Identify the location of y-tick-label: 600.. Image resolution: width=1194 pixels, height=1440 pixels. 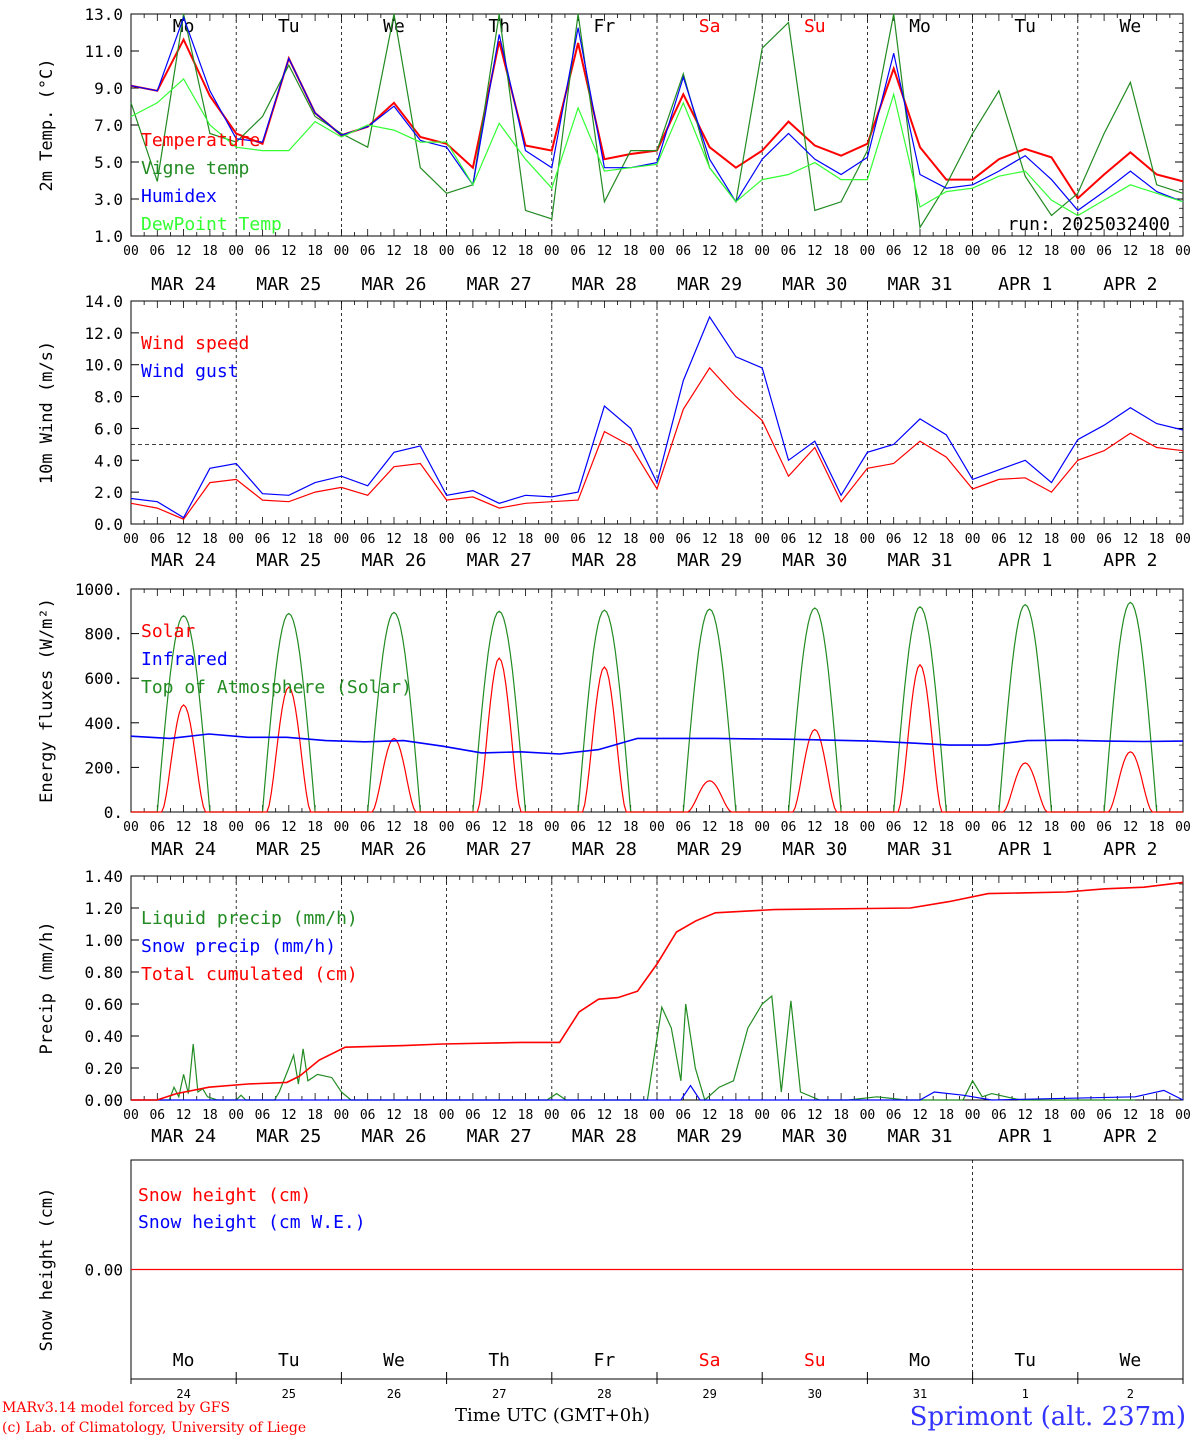
(103, 678).